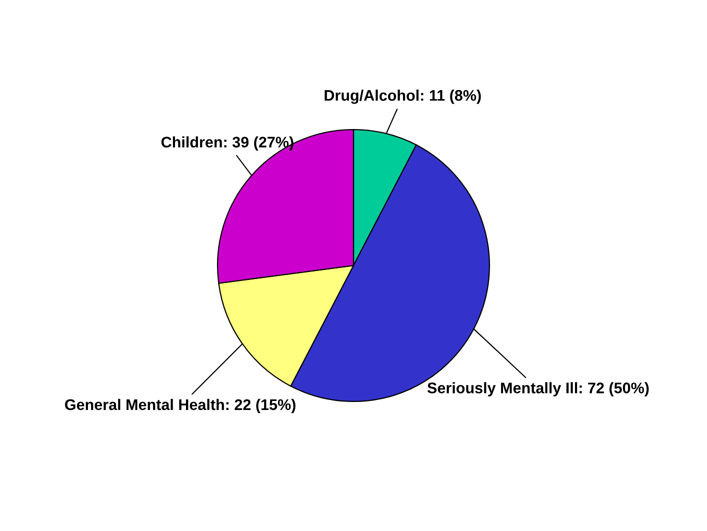 The image size is (707, 531). What do you see at coordinates (538, 389) in the screenshot?
I see `slice-label: Seriously Mentally Ill: 72 (50%)` at bounding box center [538, 389].